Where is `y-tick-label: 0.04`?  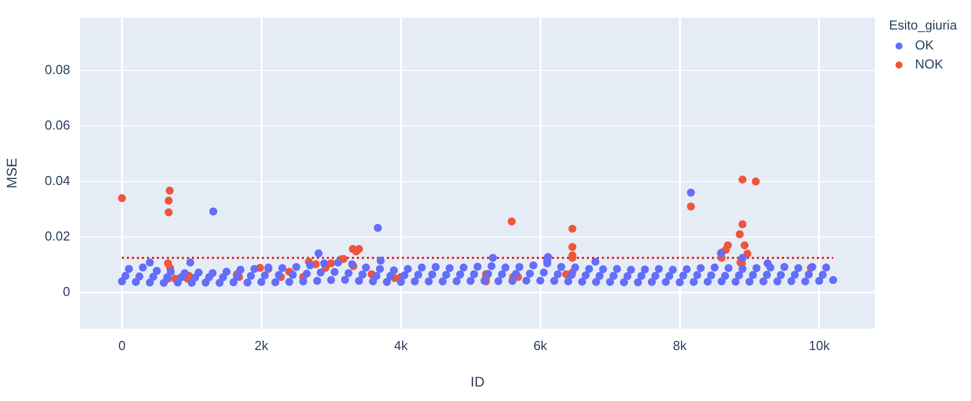 y-tick-label: 0.04 is located at coordinates (57, 180).